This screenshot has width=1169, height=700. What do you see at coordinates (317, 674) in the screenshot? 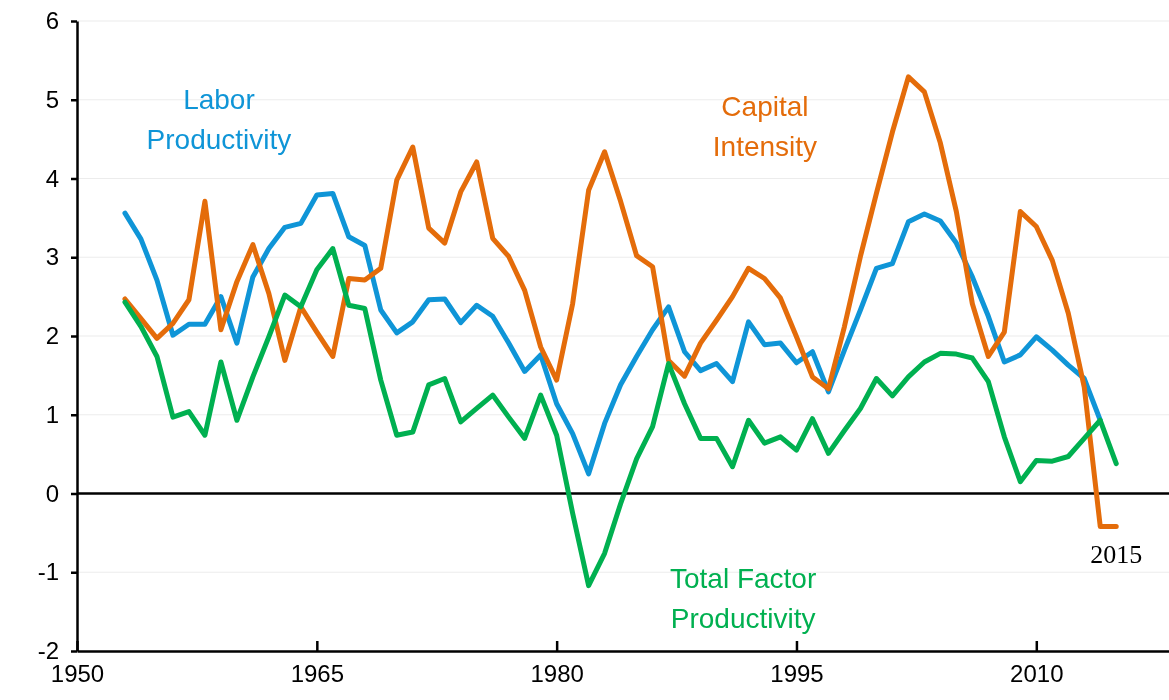
I see `x-tick-label: 1965` at bounding box center [317, 674].